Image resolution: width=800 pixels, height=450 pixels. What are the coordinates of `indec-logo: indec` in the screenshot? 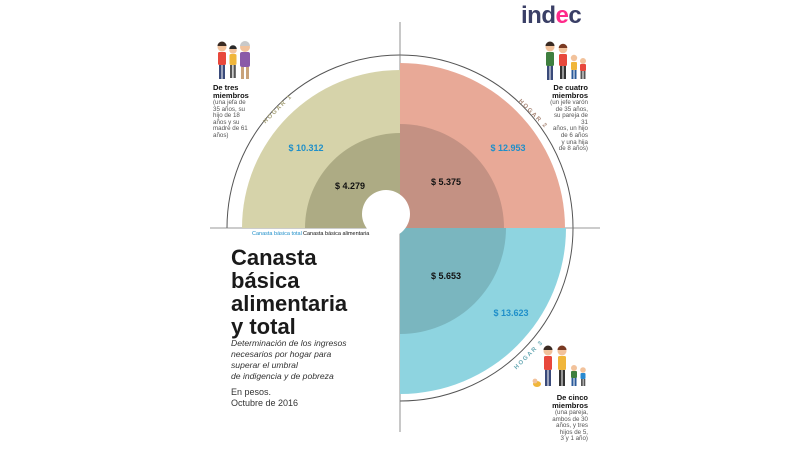 It's located at (551, 15).